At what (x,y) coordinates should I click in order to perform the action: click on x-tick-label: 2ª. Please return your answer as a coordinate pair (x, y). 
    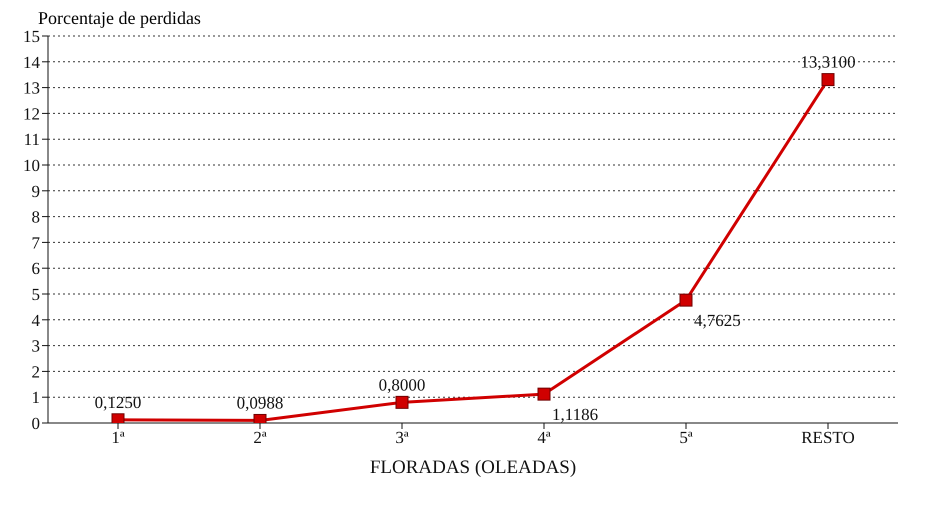
    Looking at the image, I should click on (260, 438).